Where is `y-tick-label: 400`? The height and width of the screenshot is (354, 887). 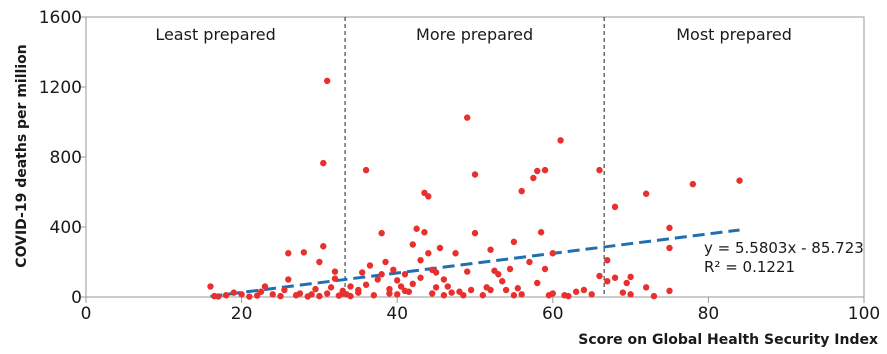 y-tick-label: 400 is located at coordinates (66, 228).